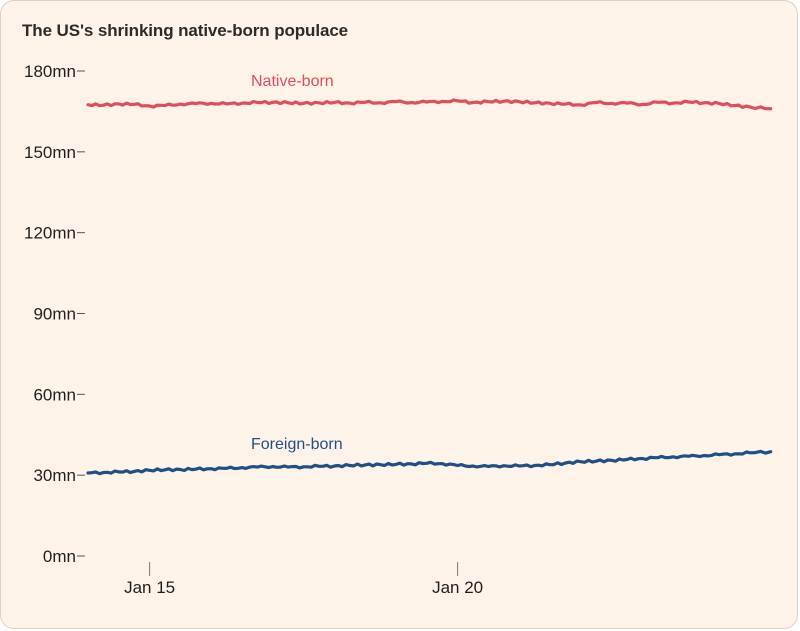  I want to click on series-label: Native-born, so click(292, 81).